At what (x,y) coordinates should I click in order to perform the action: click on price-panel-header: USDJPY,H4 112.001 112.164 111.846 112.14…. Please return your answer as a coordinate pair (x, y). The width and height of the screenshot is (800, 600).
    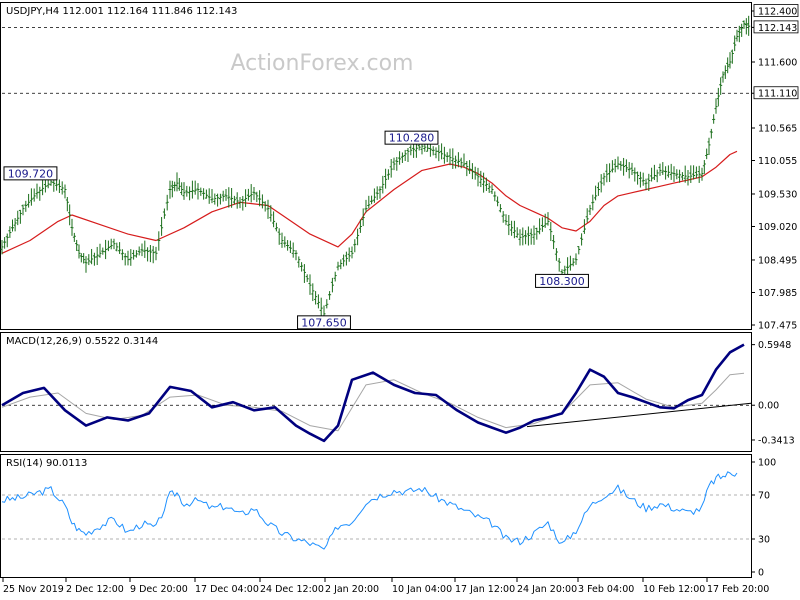
    Looking at the image, I should click on (121, 11).